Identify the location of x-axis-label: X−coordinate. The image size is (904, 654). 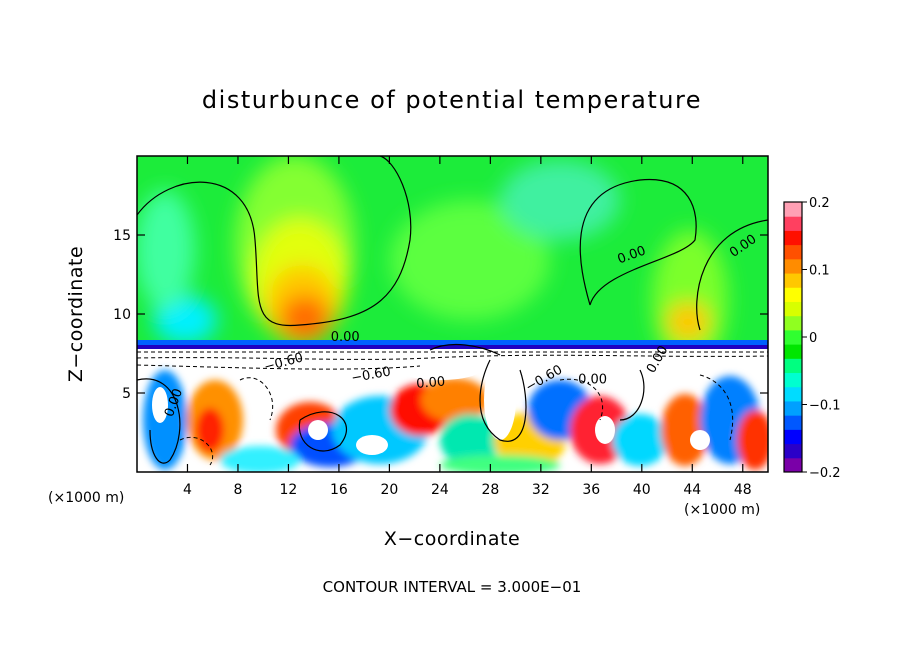
(452, 539).